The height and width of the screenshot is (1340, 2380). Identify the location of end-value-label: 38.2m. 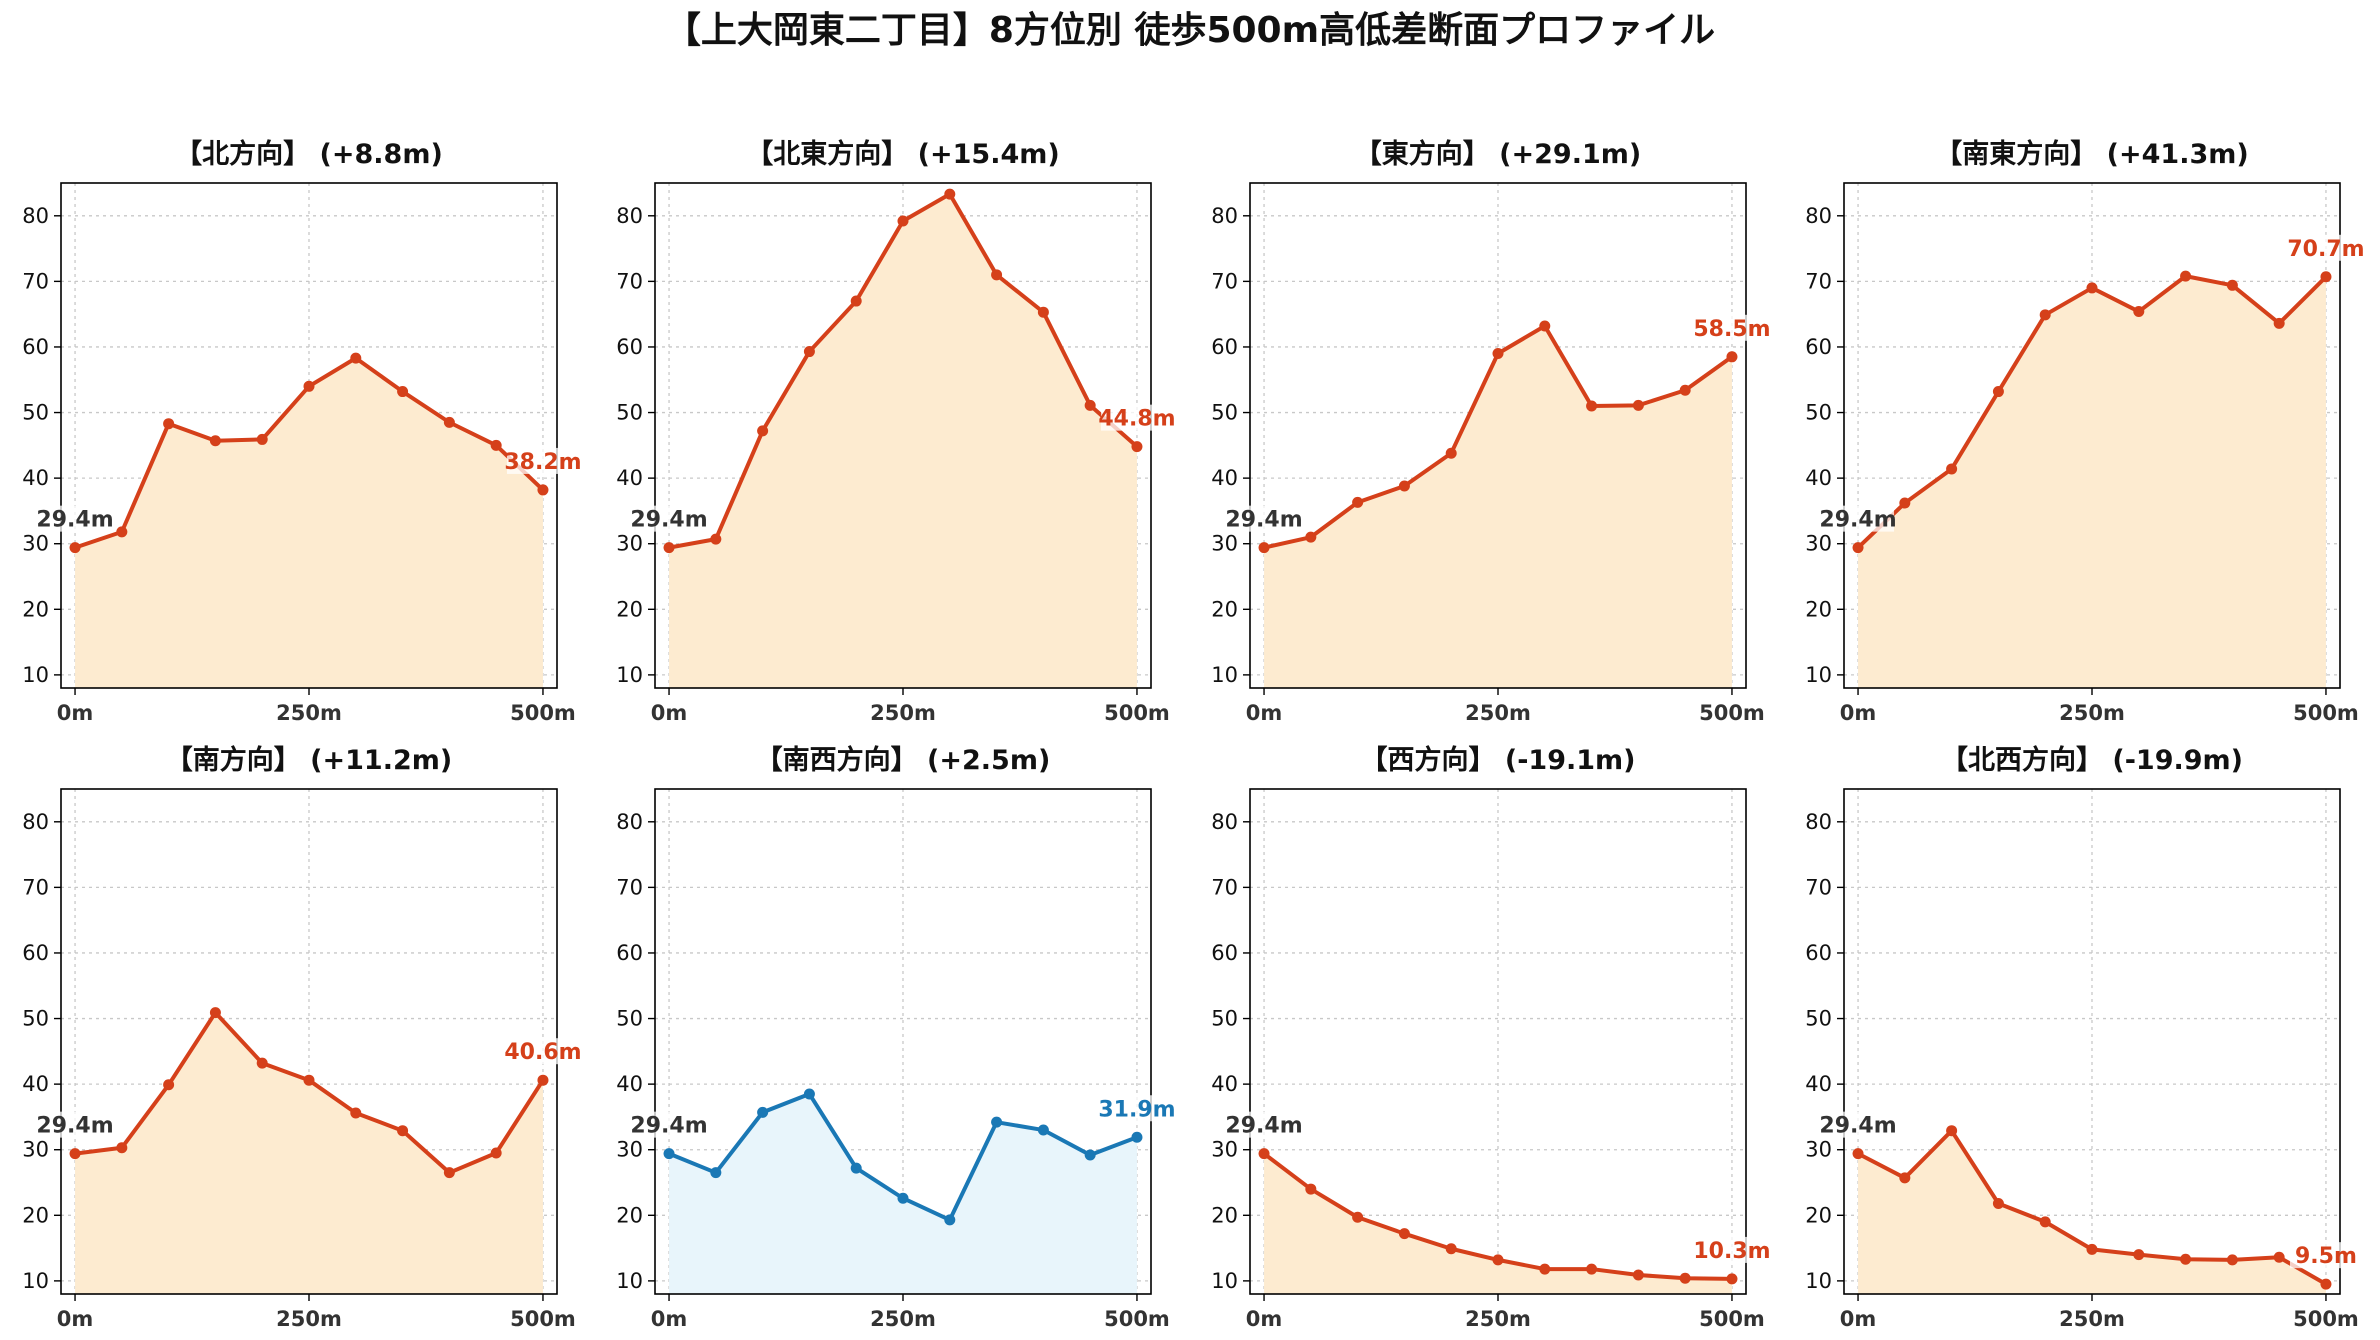
(542, 462).